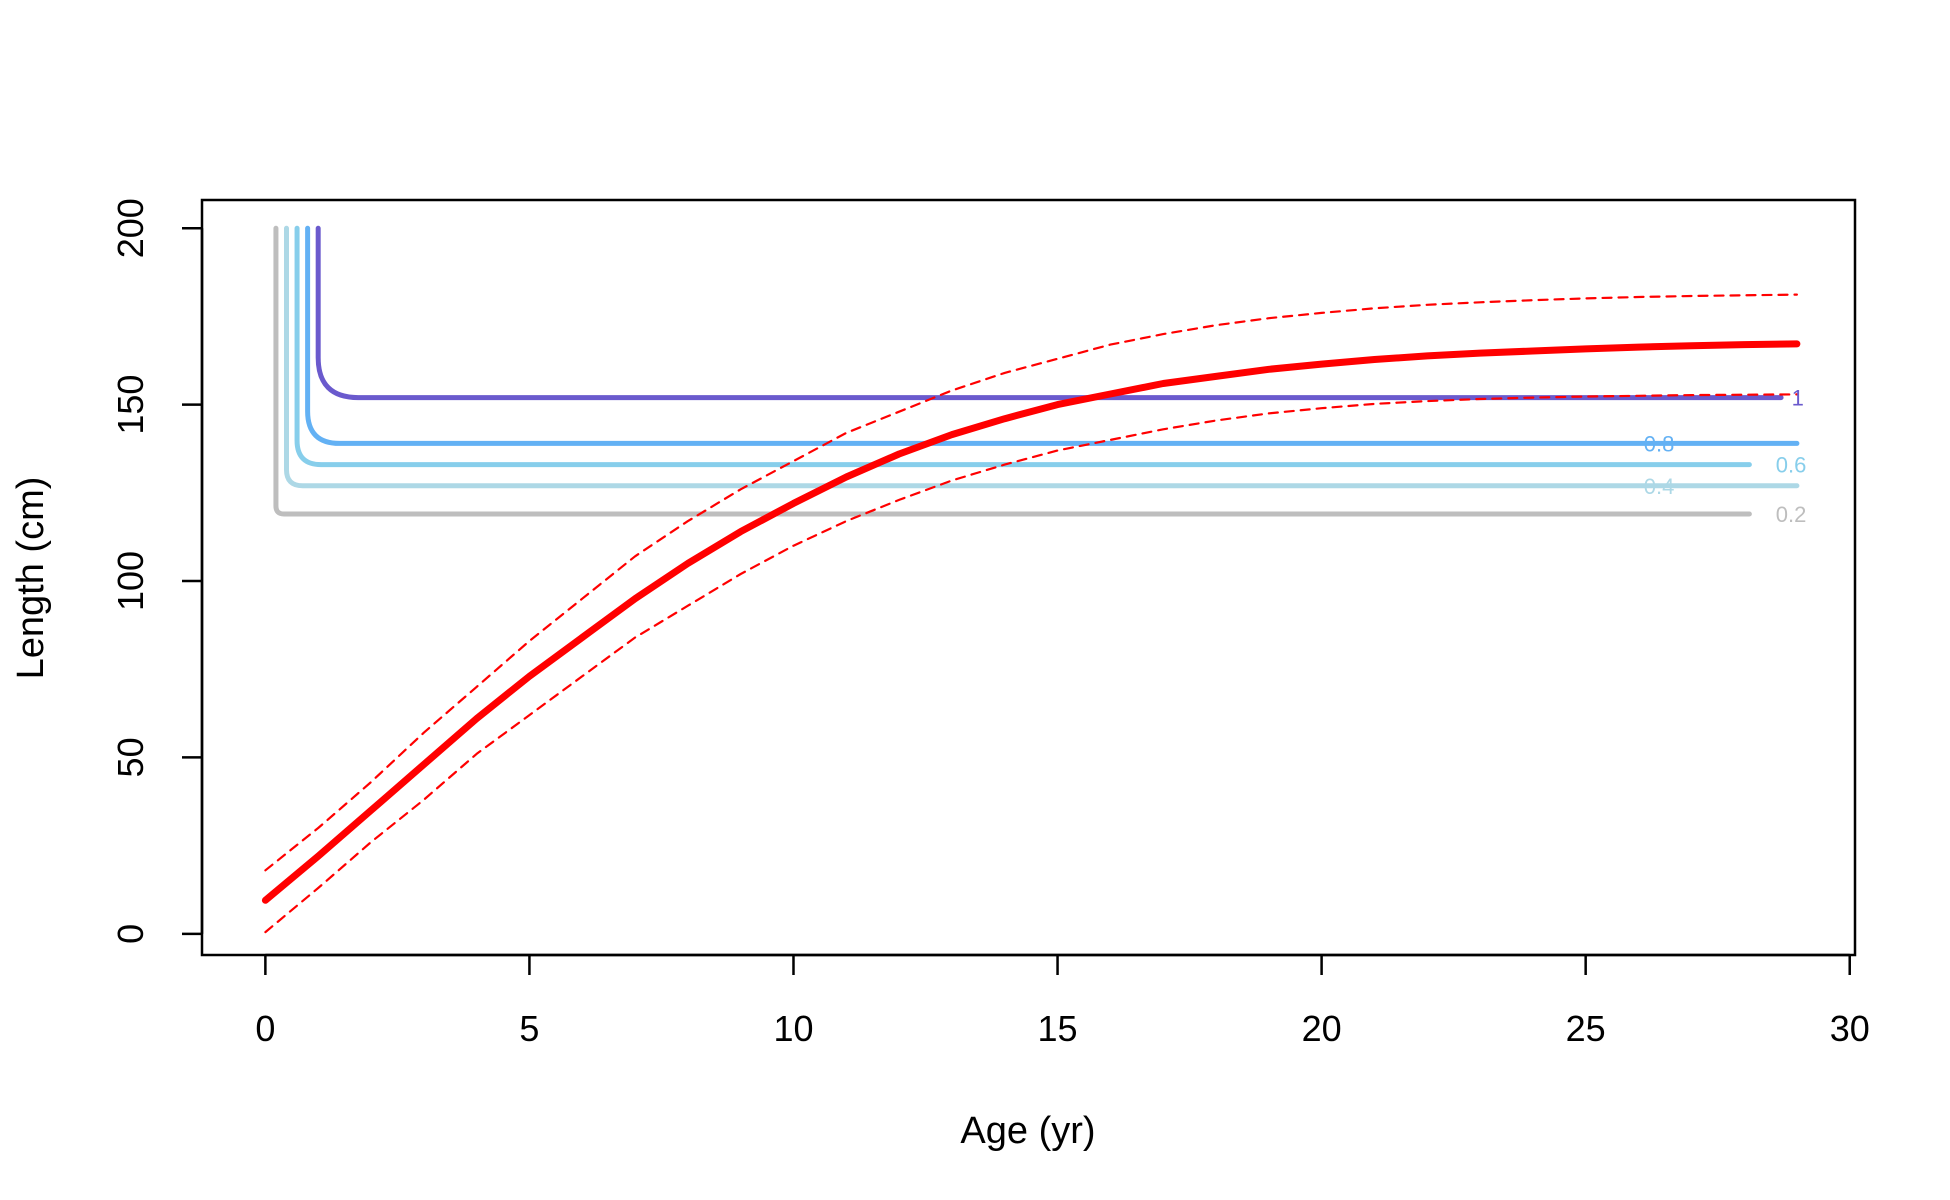  Describe the element at coordinates (1586, 1028) in the screenshot. I see `x-tick-label: 25` at that location.